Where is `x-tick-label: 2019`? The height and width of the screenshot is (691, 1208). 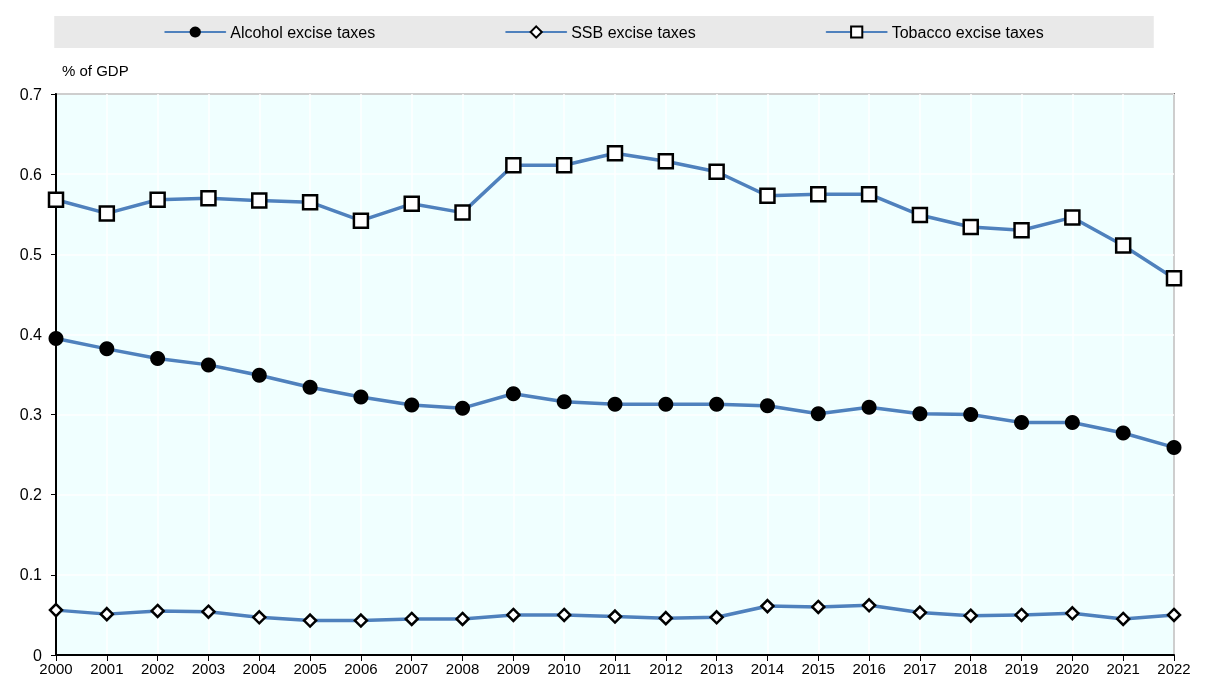
x-tick-label: 2019 is located at coordinates (1021, 668).